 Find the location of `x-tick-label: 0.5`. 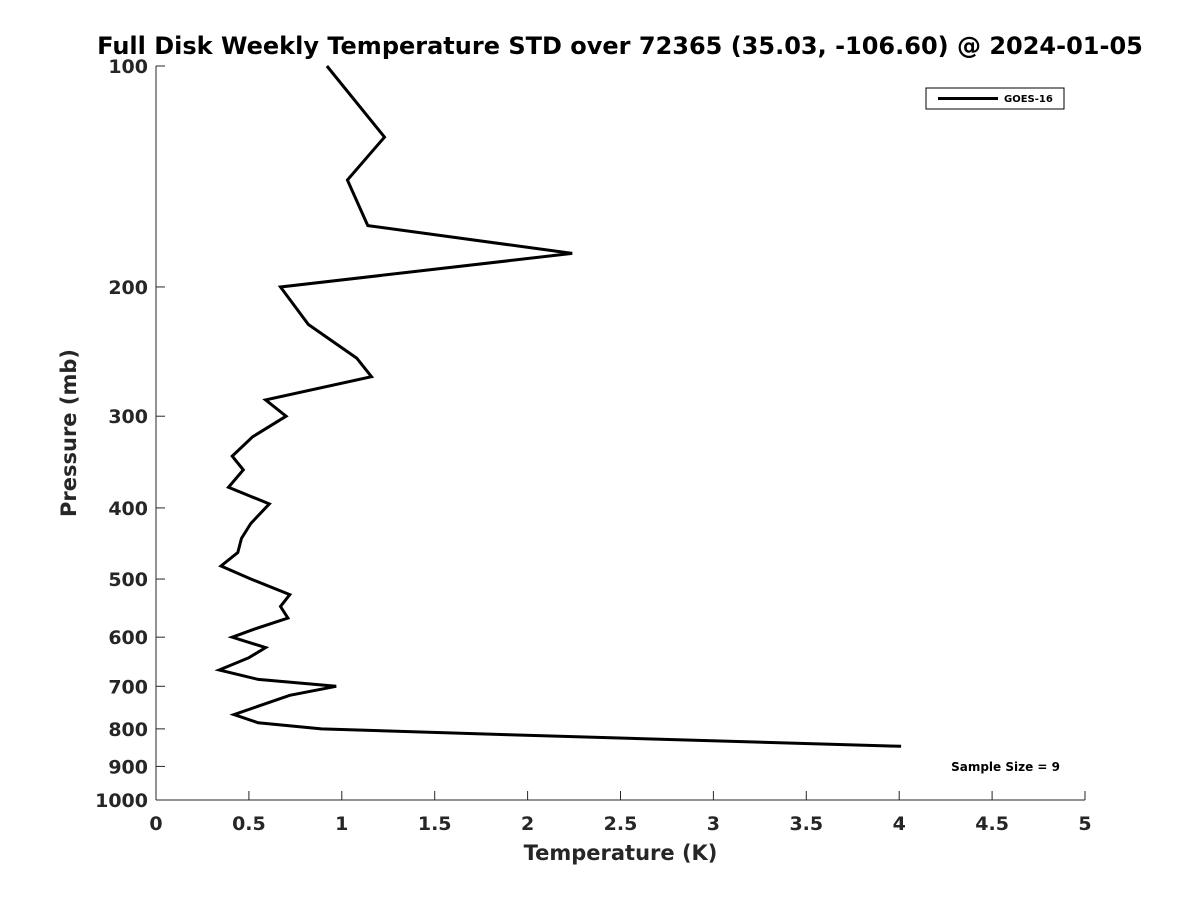

x-tick-label: 0.5 is located at coordinates (249, 824).